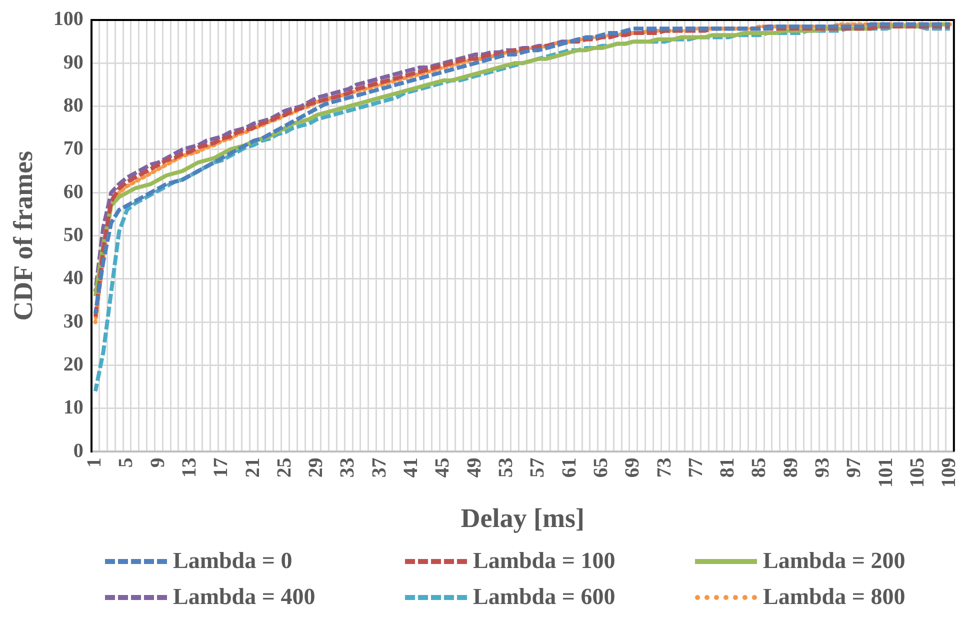 This screenshot has width=980, height=627. What do you see at coordinates (284, 468) in the screenshot?
I see `x-tick-label: 25` at bounding box center [284, 468].